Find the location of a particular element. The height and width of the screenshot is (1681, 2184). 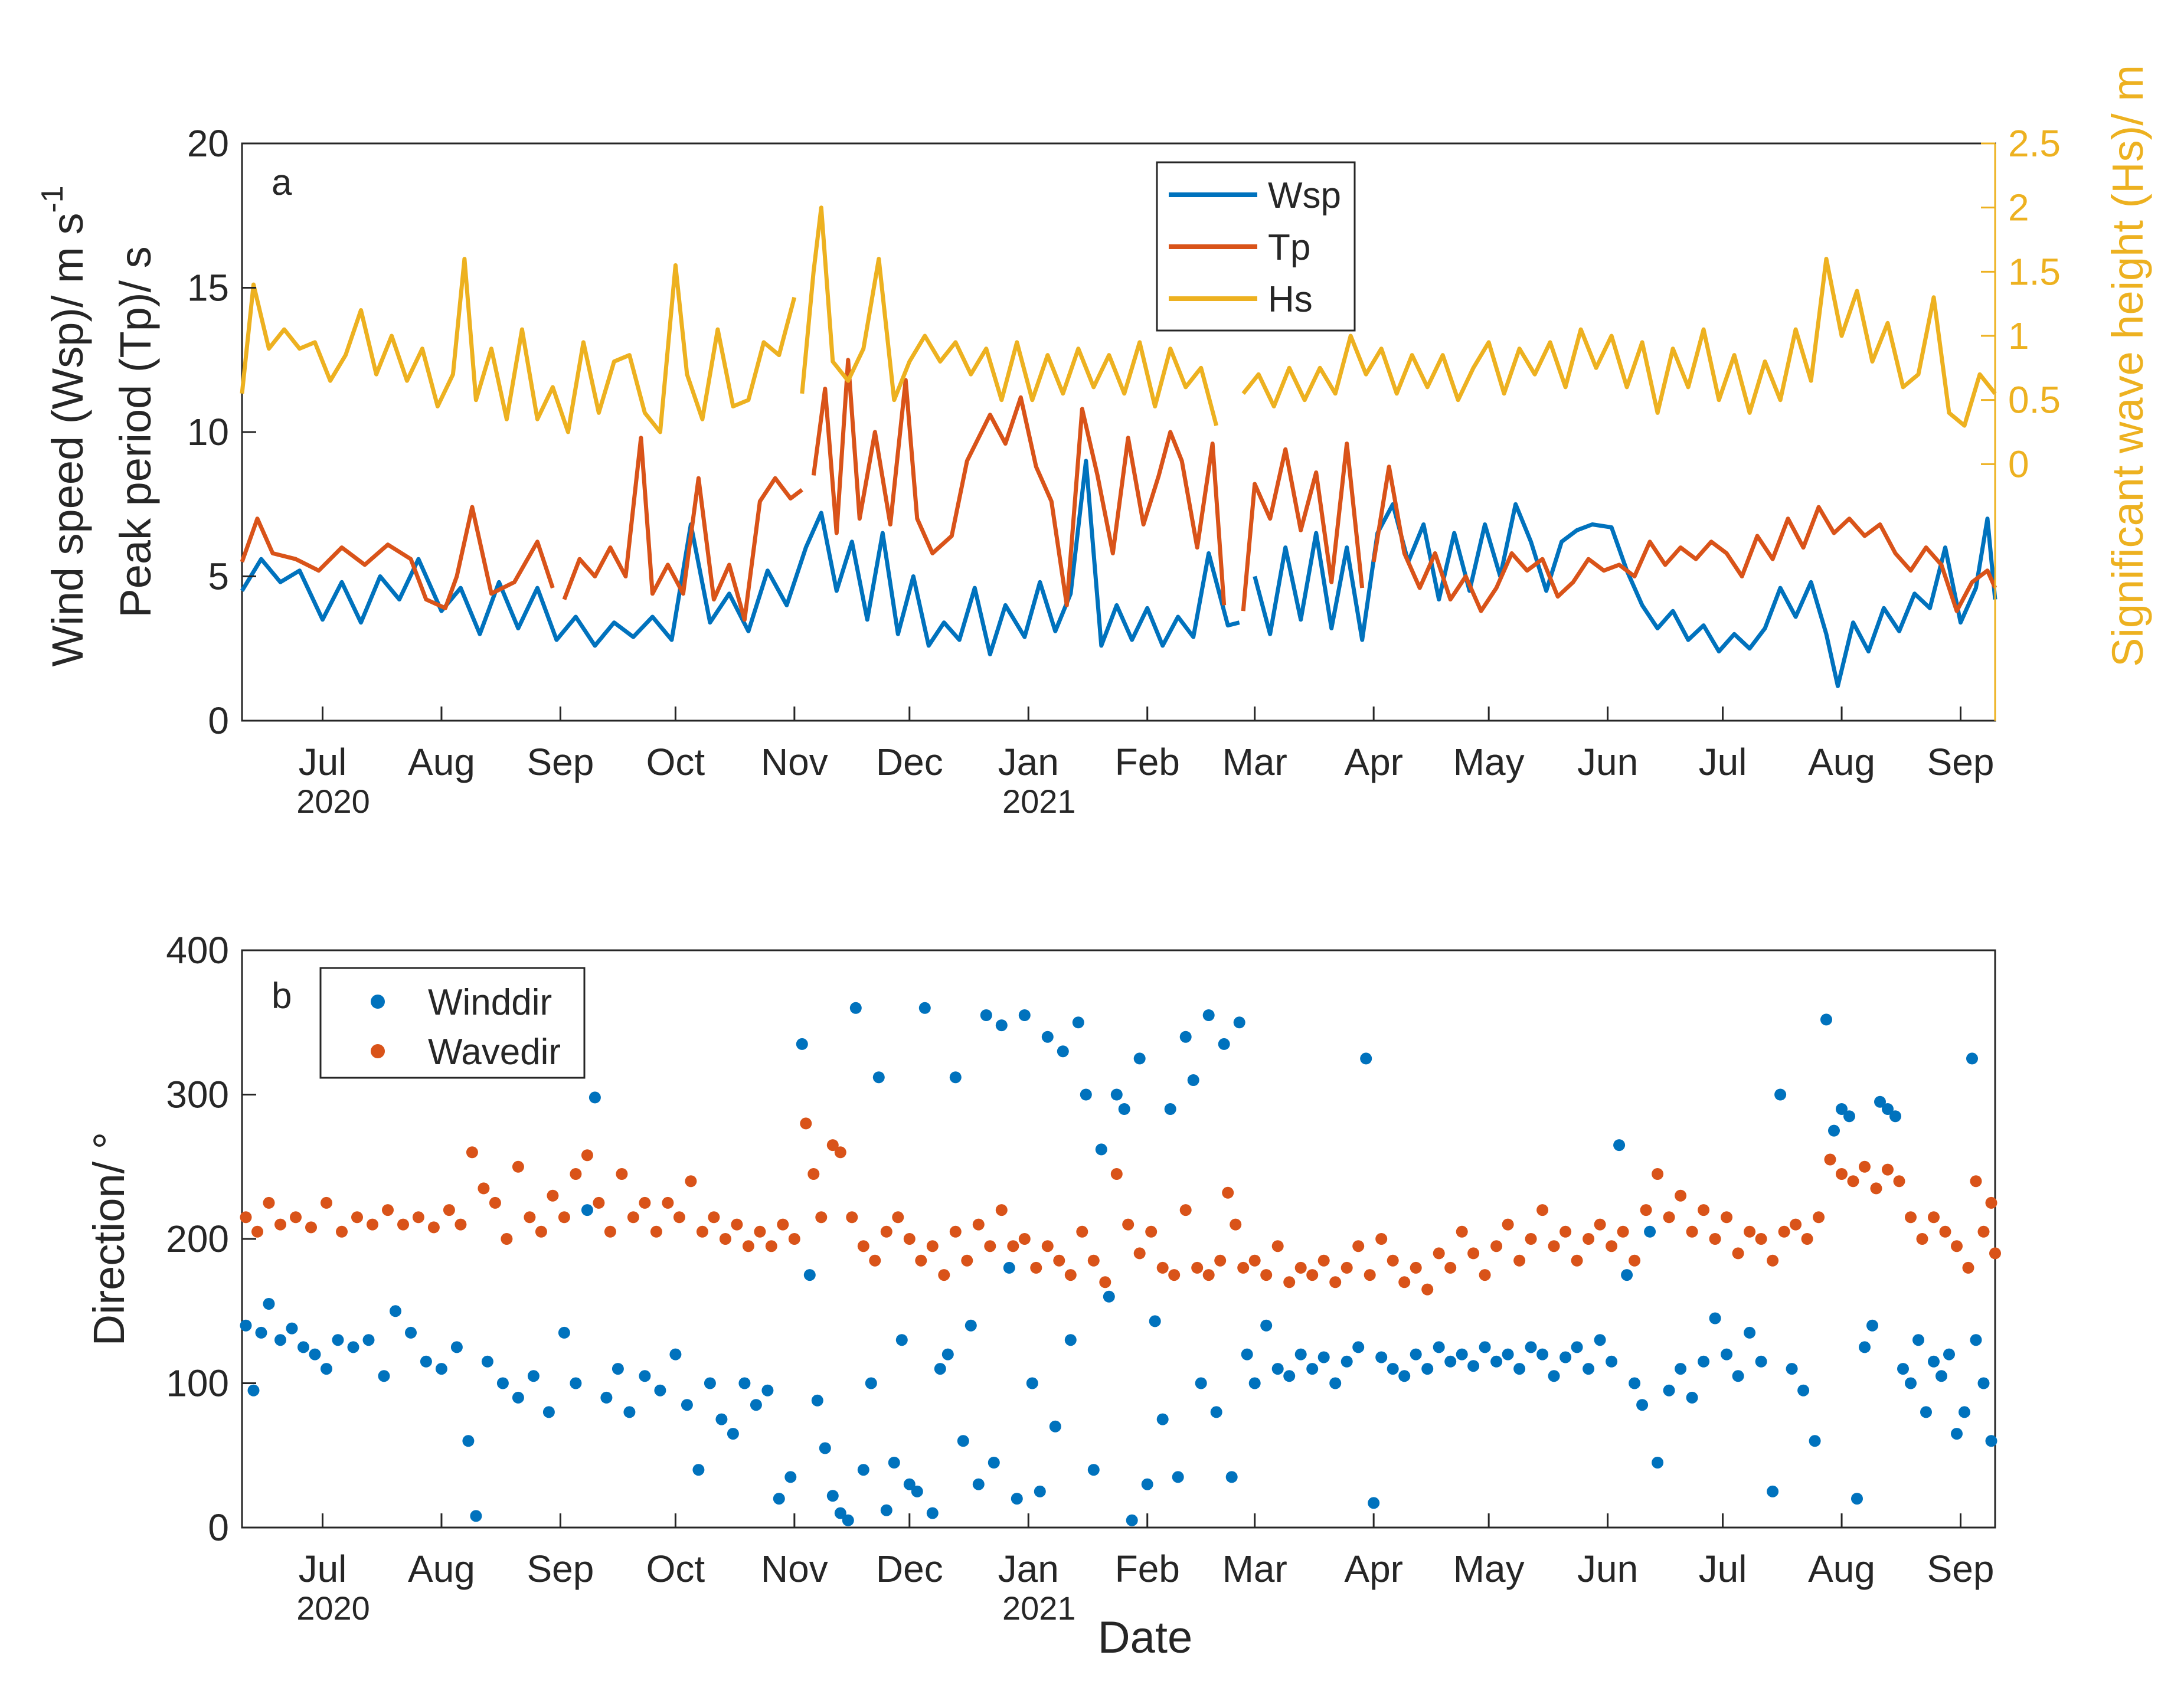

series-line-hs is located at coordinates (1118, 319).